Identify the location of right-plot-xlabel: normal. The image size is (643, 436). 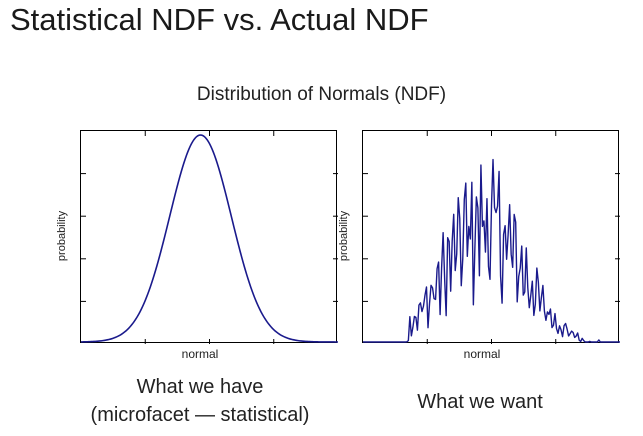
(482, 354).